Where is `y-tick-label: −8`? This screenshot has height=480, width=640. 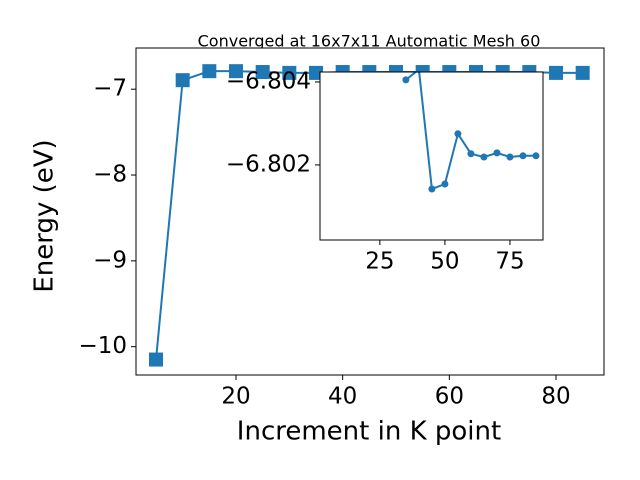 y-tick-label: −8 is located at coordinates (110, 175).